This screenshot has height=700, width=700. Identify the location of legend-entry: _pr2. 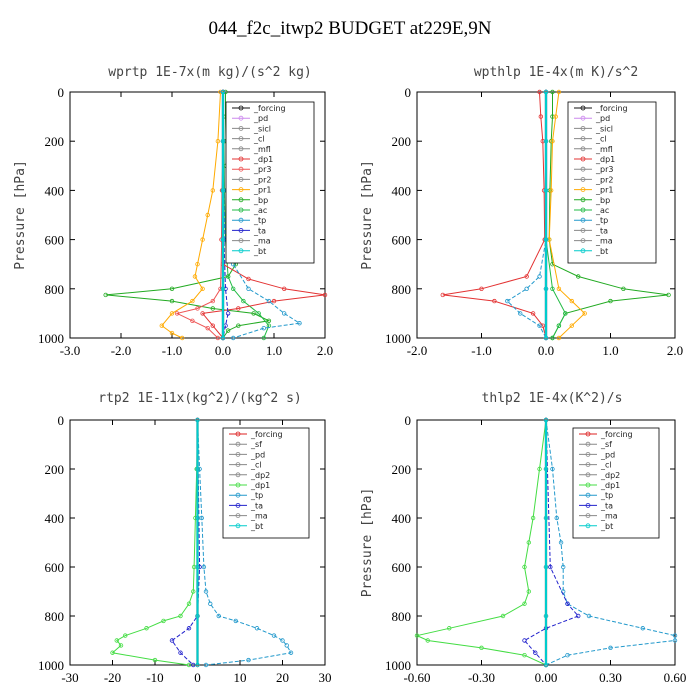
(604, 179).